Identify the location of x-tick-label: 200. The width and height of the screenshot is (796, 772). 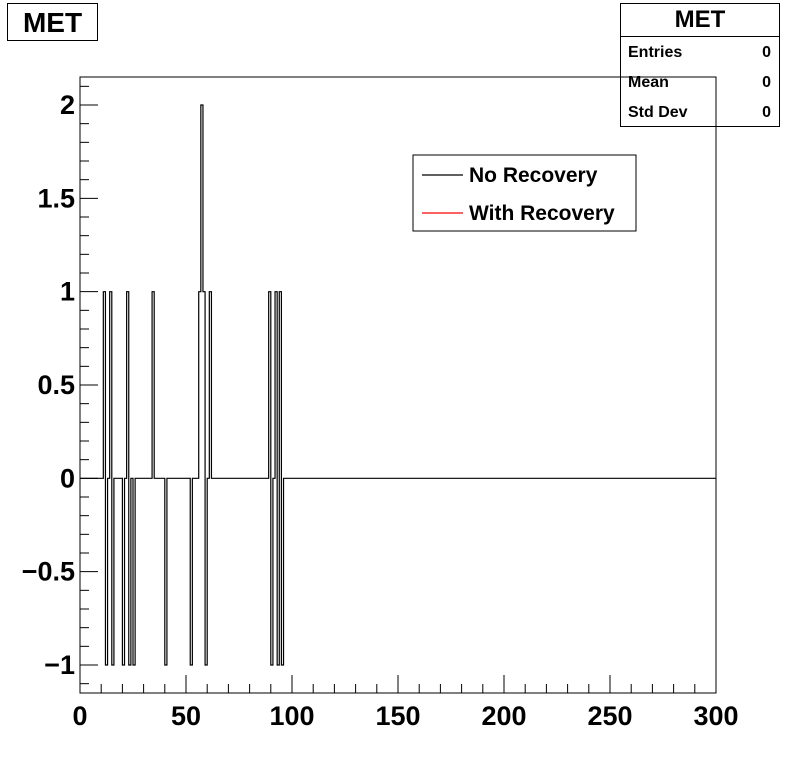
(503, 716).